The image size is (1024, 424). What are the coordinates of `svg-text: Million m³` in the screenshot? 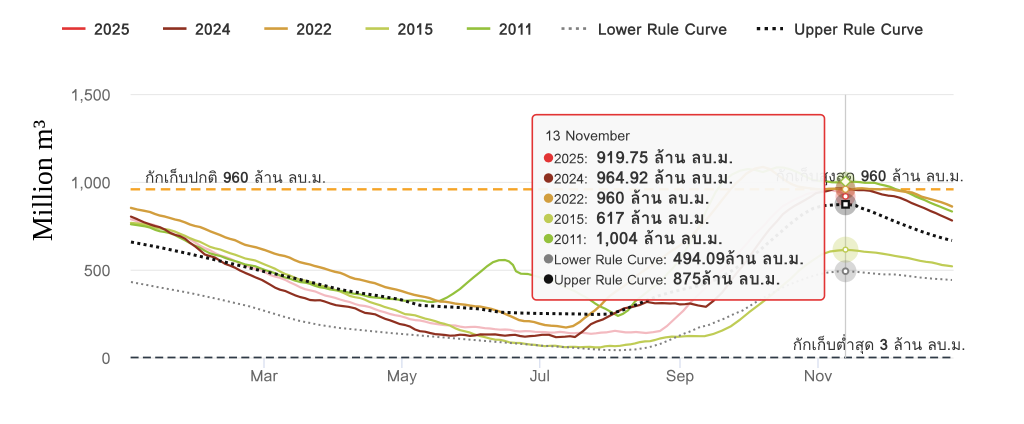 It's located at (43, 180).